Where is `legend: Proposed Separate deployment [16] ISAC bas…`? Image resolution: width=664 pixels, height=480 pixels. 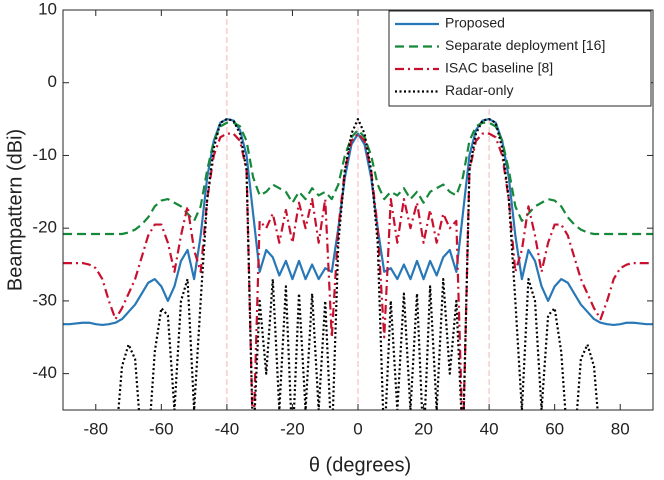
legend: Proposed Separate deployment [16] ISAC bas… is located at coordinates (520, 58).